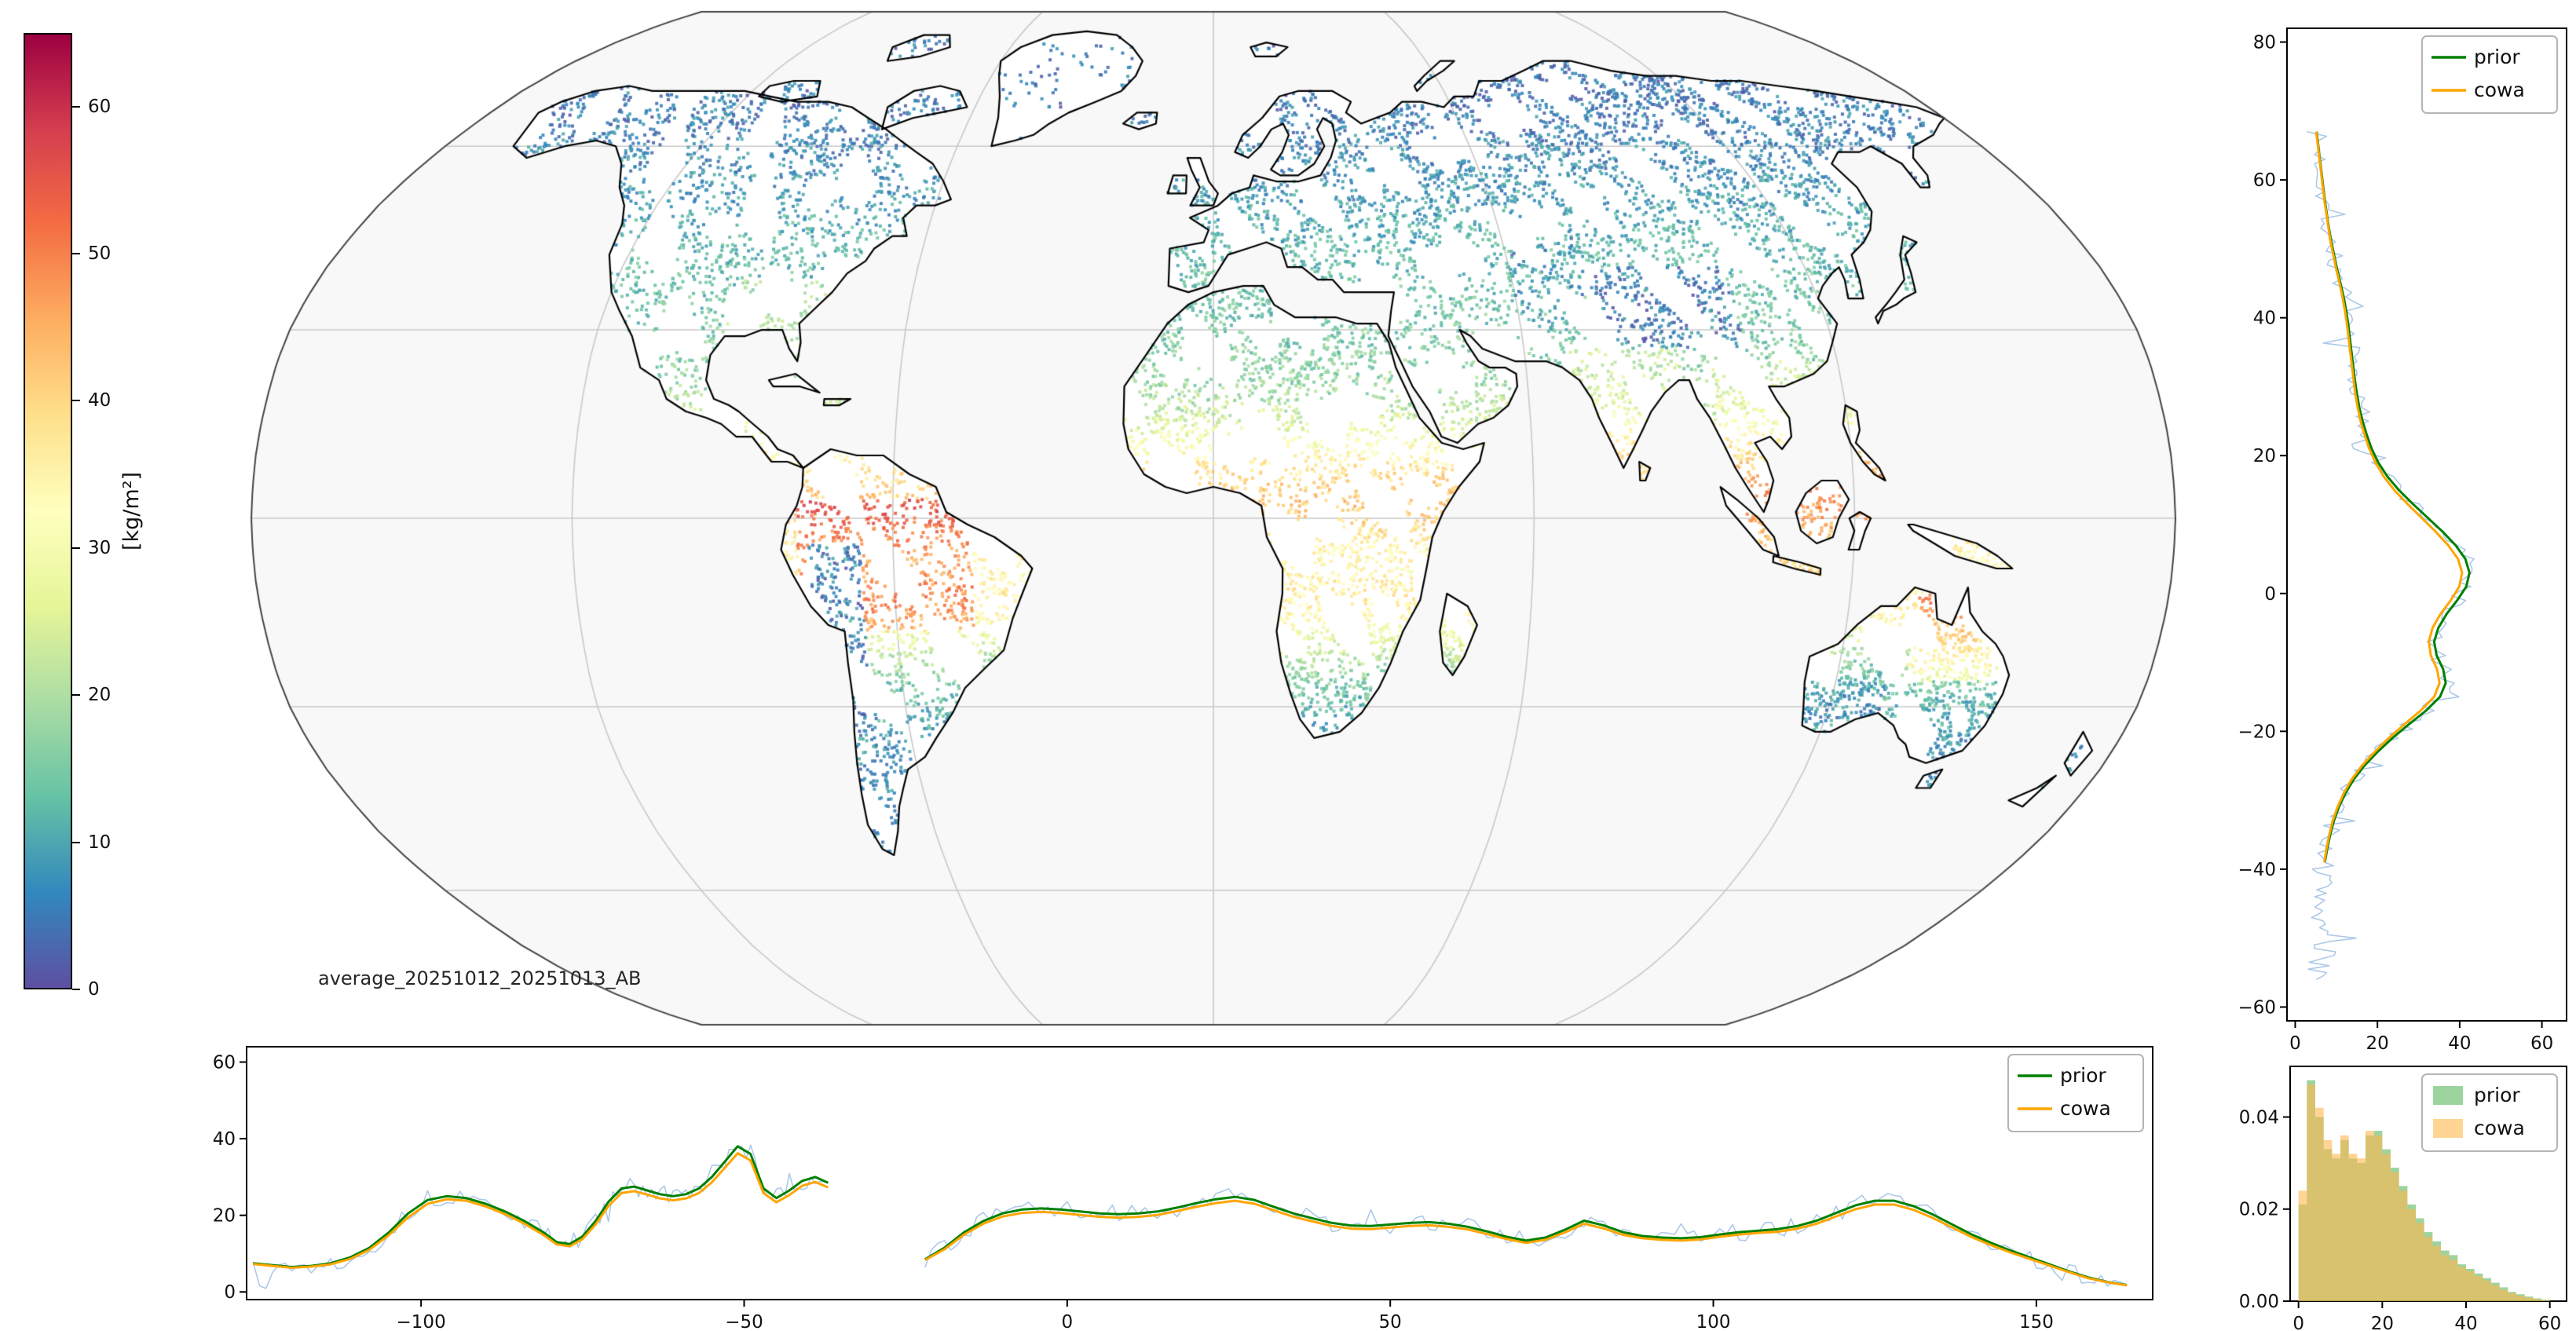 This screenshot has width=2576, height=1331. I want to click on svg-text: 50, so click(1391, 1321).